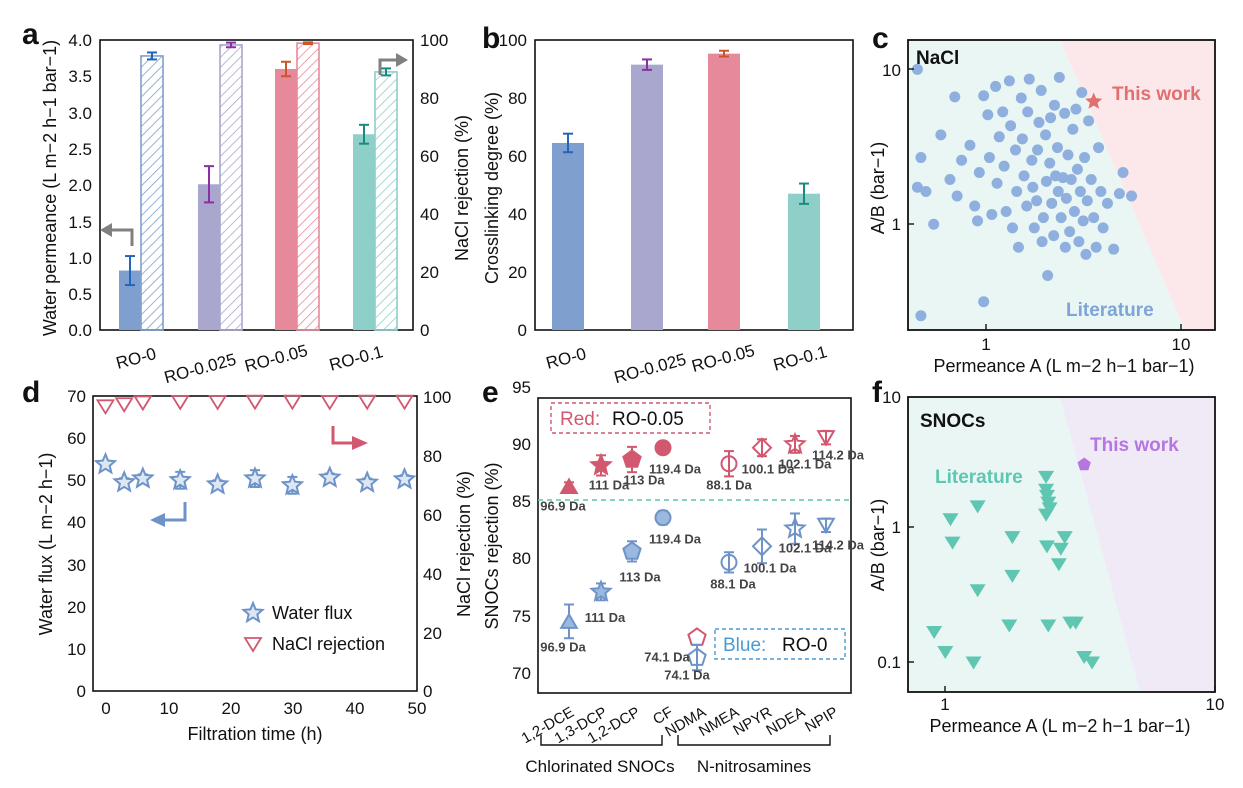 The image size is (1243, 788). What do you see at coordinates (878, 188) in the screenshot?
I see `c-ylabel: A/B (bar−1)` at bounding box center [878, 188].